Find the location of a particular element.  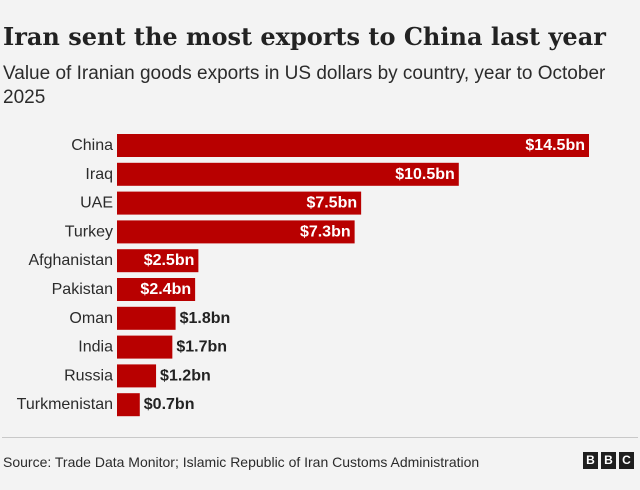

value-label: $7.3bn is located at coordinates (325, 231).